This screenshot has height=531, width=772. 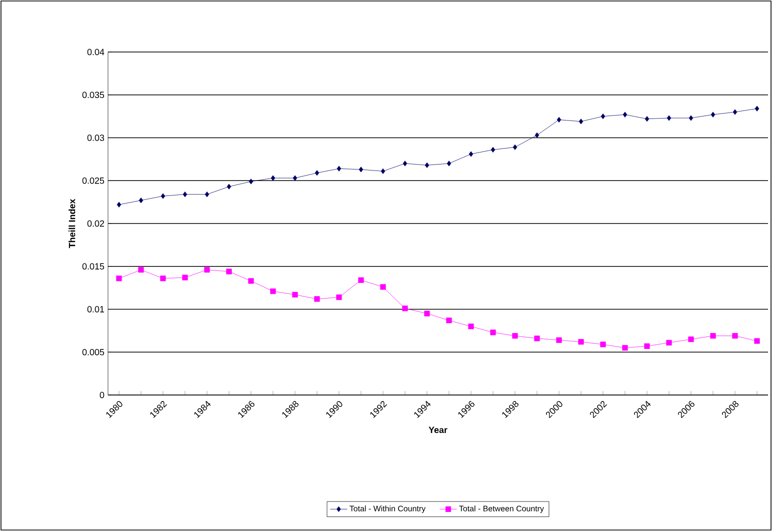 I want to click on y-tick-label: 0.04, so click(x=95, y=52).